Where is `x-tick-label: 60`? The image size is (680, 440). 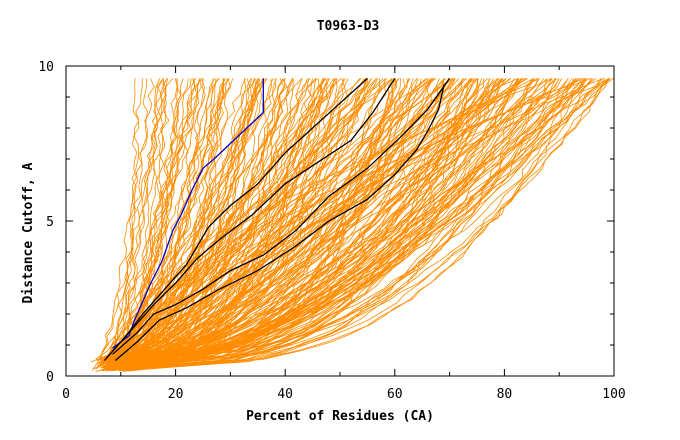
x-tick-label: 60 is located at coordinates (395, 394).